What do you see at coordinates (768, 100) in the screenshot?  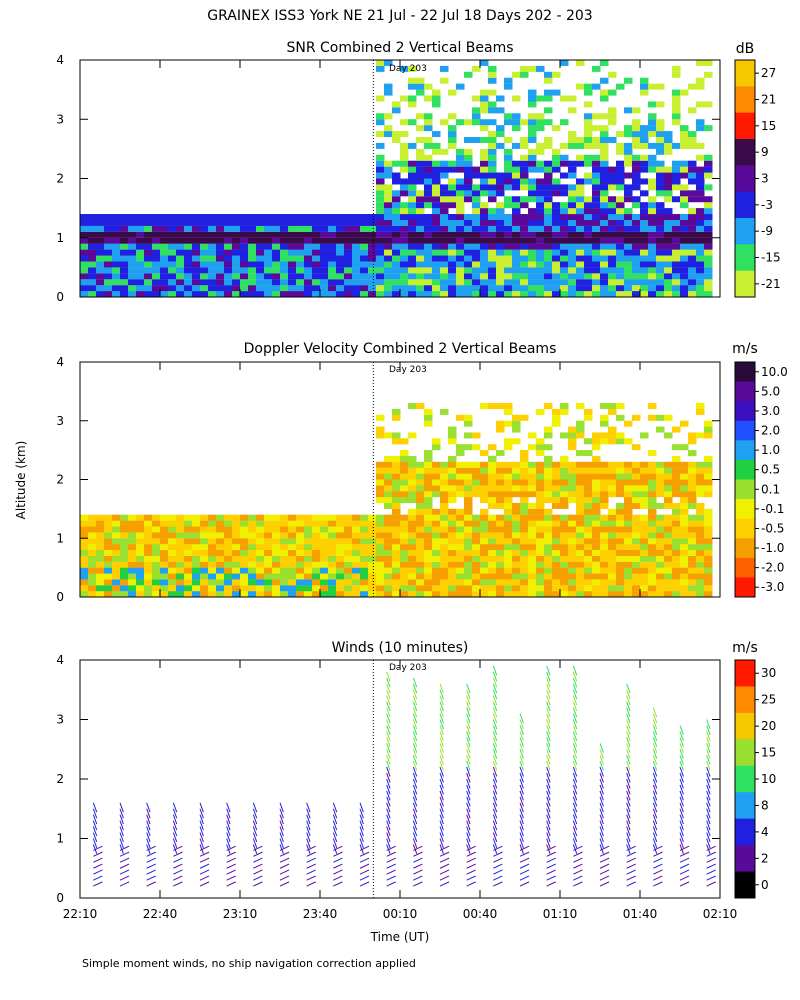 I see `colorbar-label: 21` at bounding box center [768, 100].